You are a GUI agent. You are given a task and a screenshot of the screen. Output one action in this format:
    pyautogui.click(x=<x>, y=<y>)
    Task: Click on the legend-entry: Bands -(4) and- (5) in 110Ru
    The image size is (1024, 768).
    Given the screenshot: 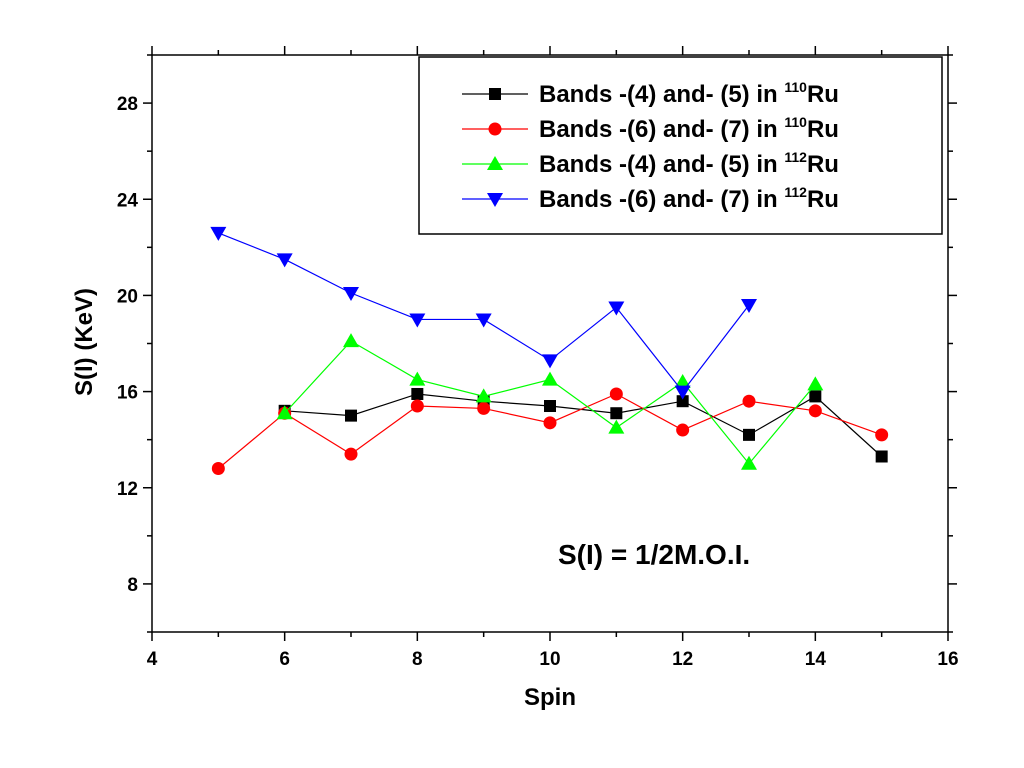 What is the action you would take?
    pyautogui.click(x=650, y=93)
    